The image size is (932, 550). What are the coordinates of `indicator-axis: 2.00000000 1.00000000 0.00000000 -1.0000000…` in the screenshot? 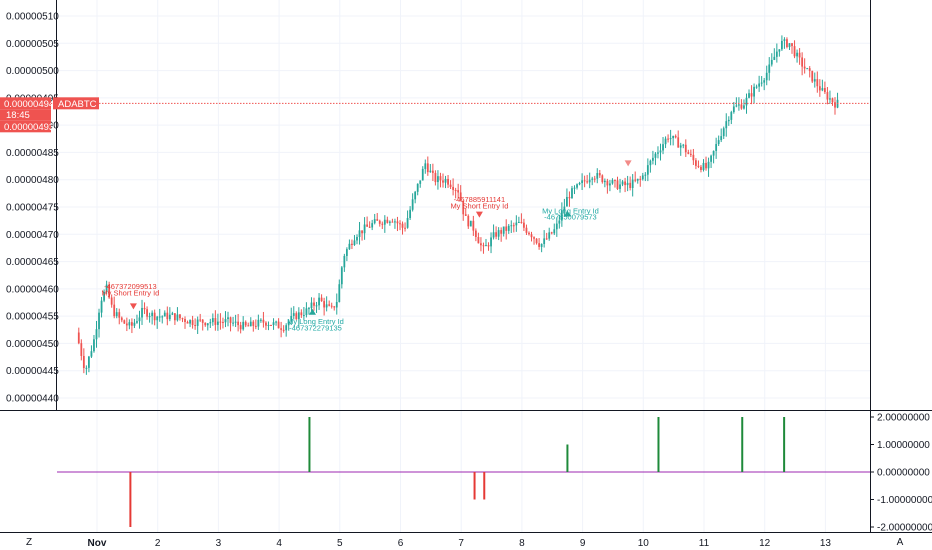 It's located at (901, 473).